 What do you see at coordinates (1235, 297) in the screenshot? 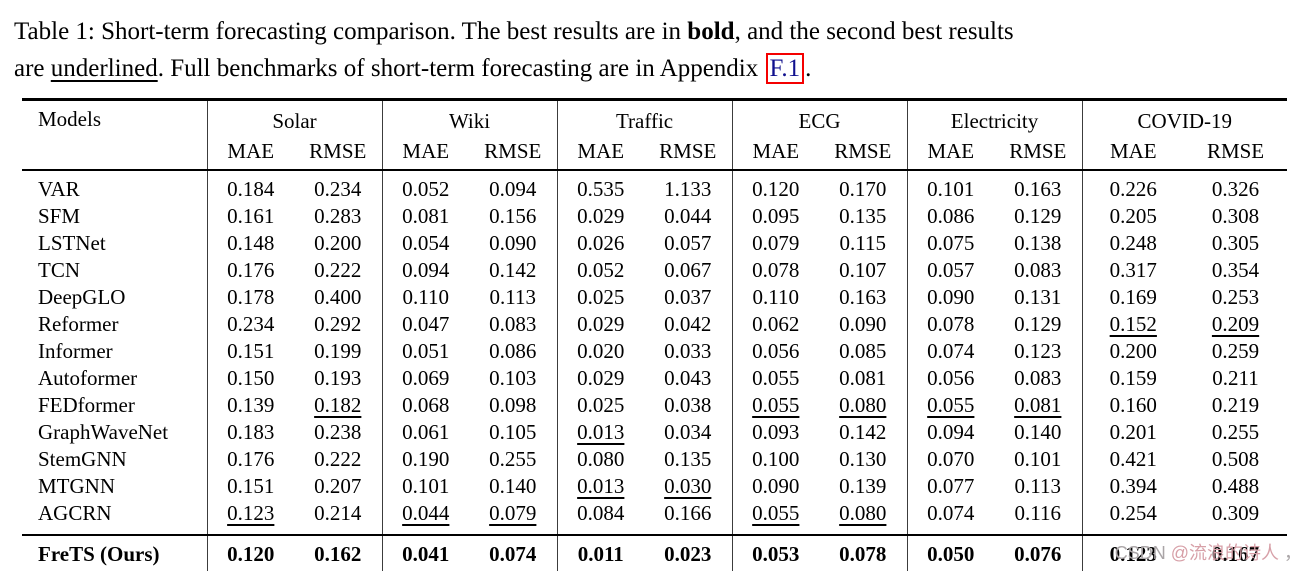
I see `metric-value-cell: 0.253` at bounding box center [1235, 297].